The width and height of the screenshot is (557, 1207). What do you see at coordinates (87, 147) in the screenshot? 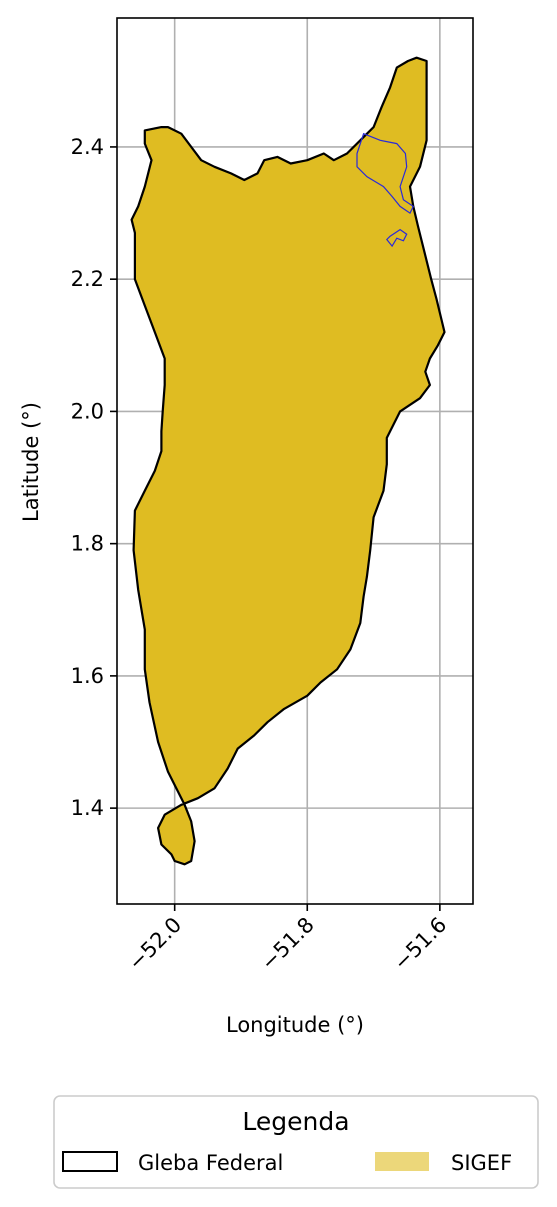
I see `y-tick-label-5: 2.4` at bounding box center [87, 147].